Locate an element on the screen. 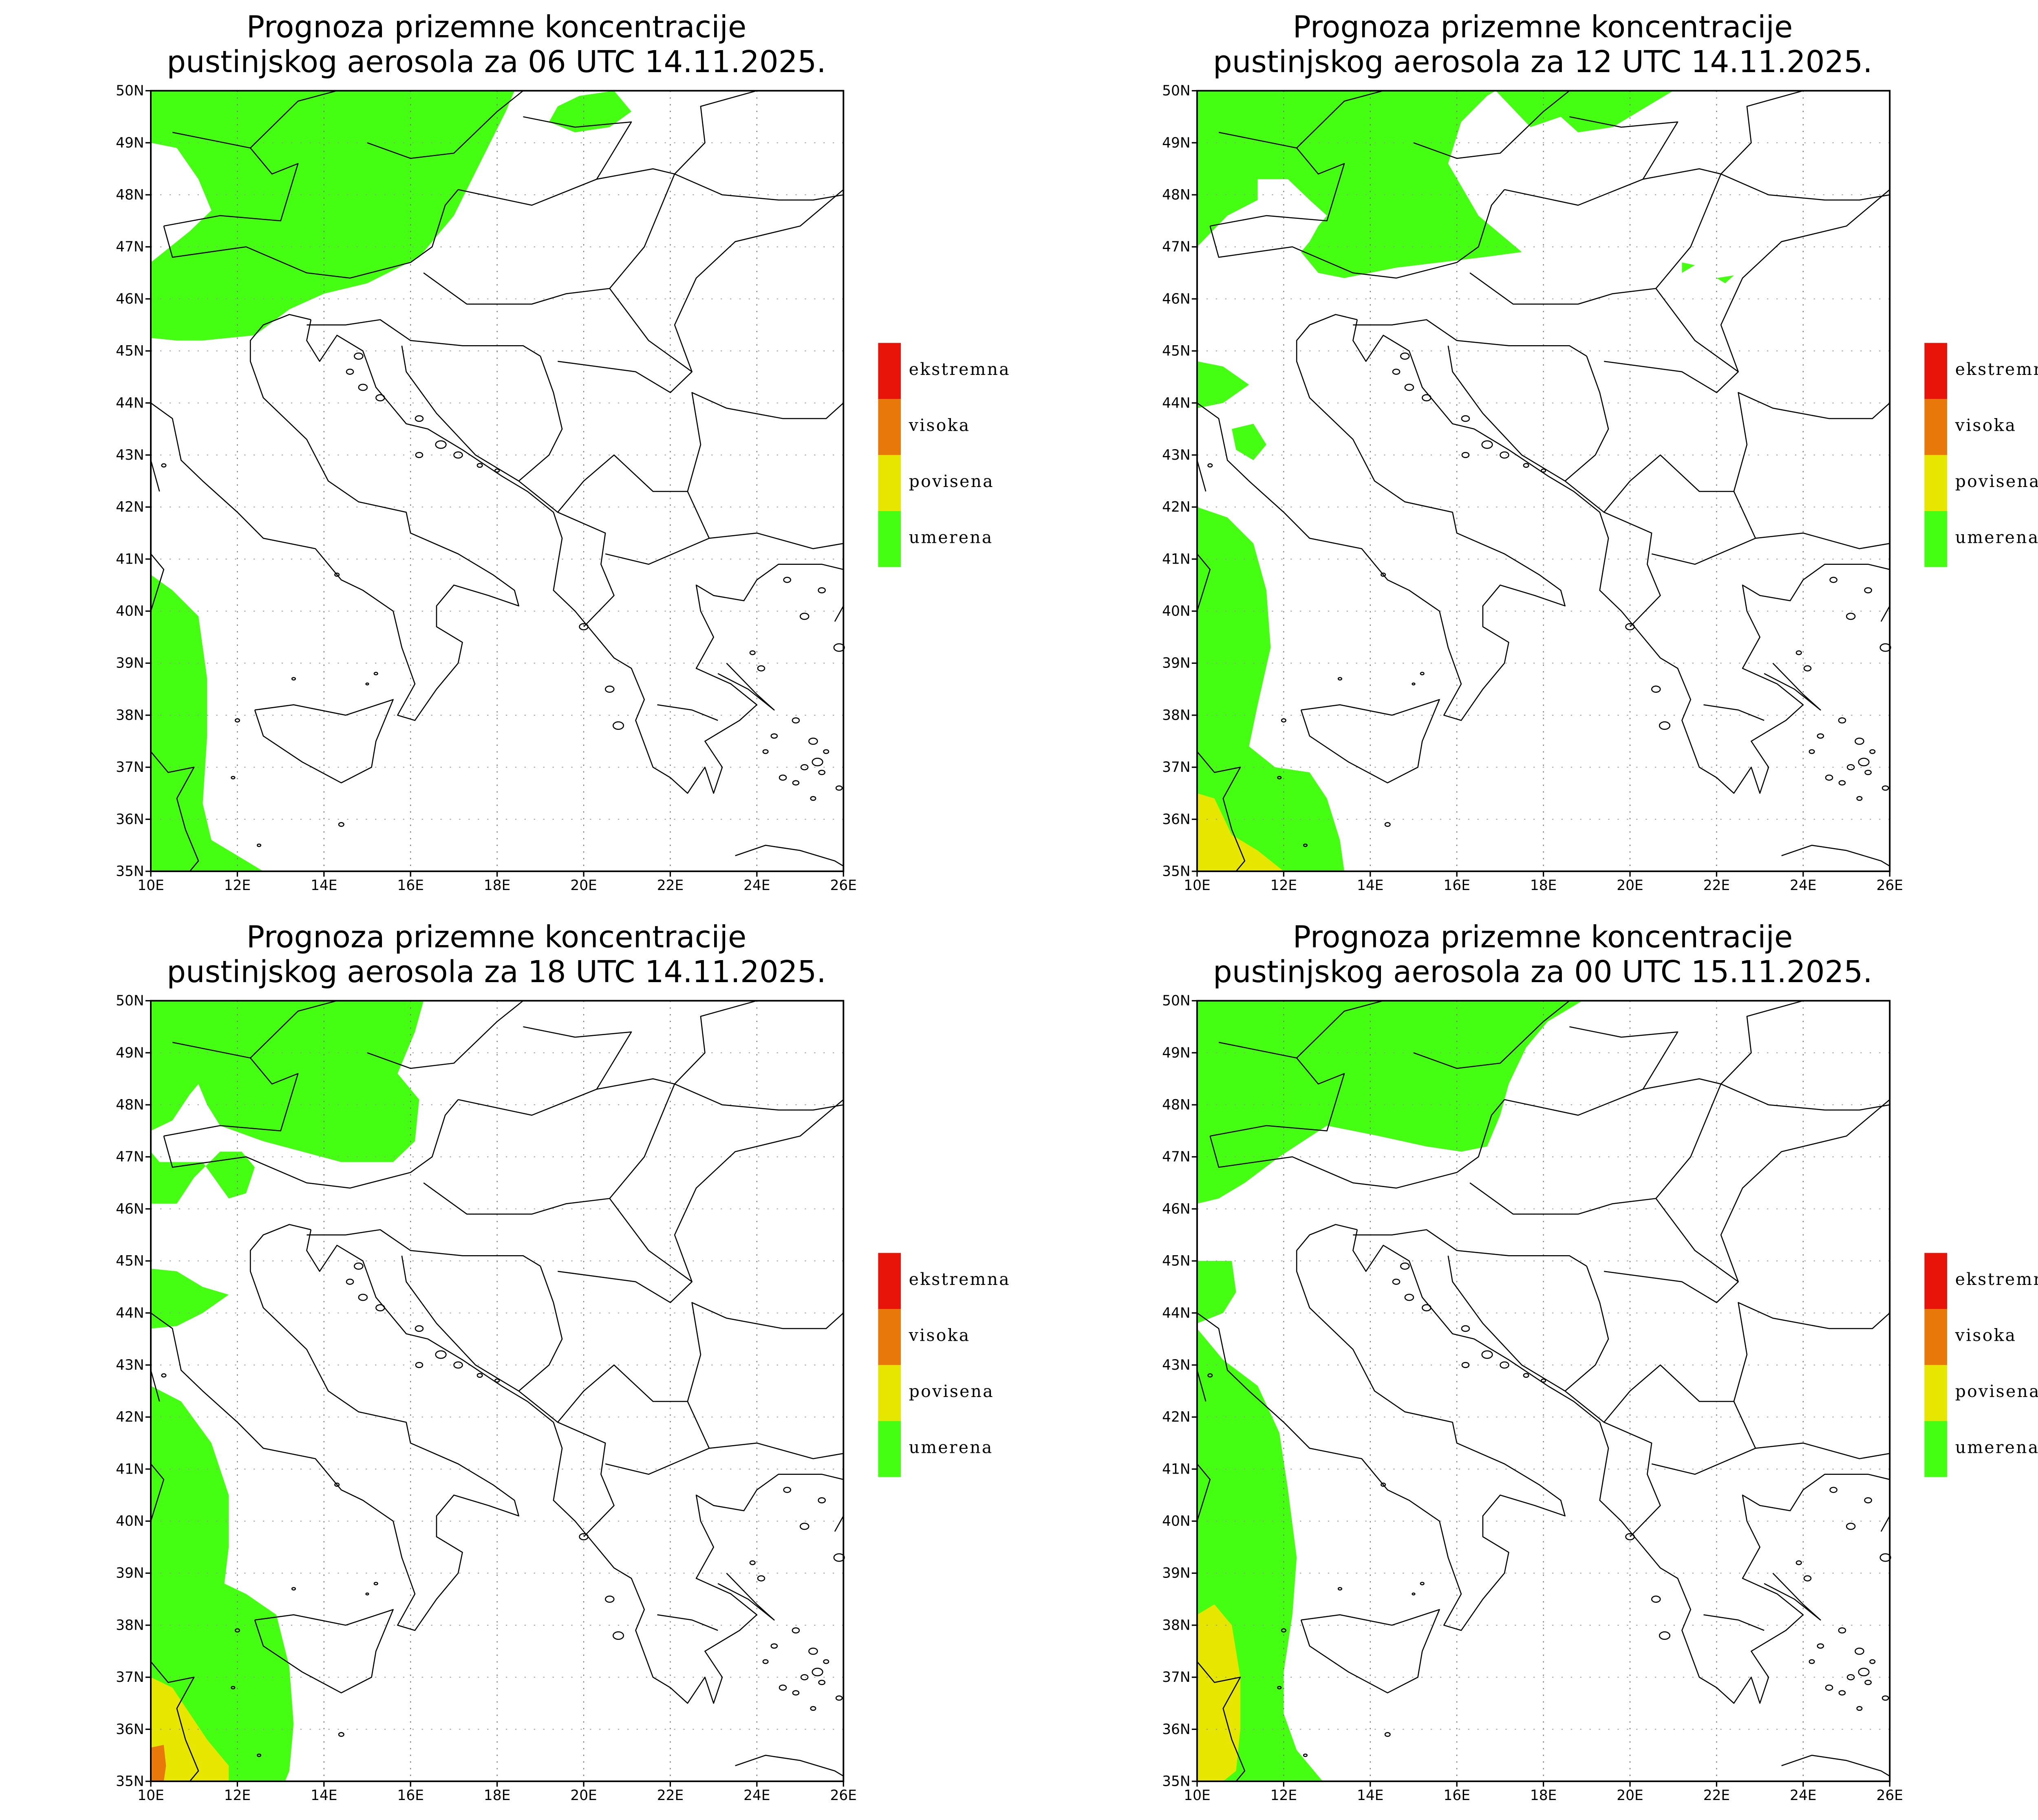 This screenshot has width=2038, height=1820. x-tick-label: 22E is located at coordinates (670, 886).